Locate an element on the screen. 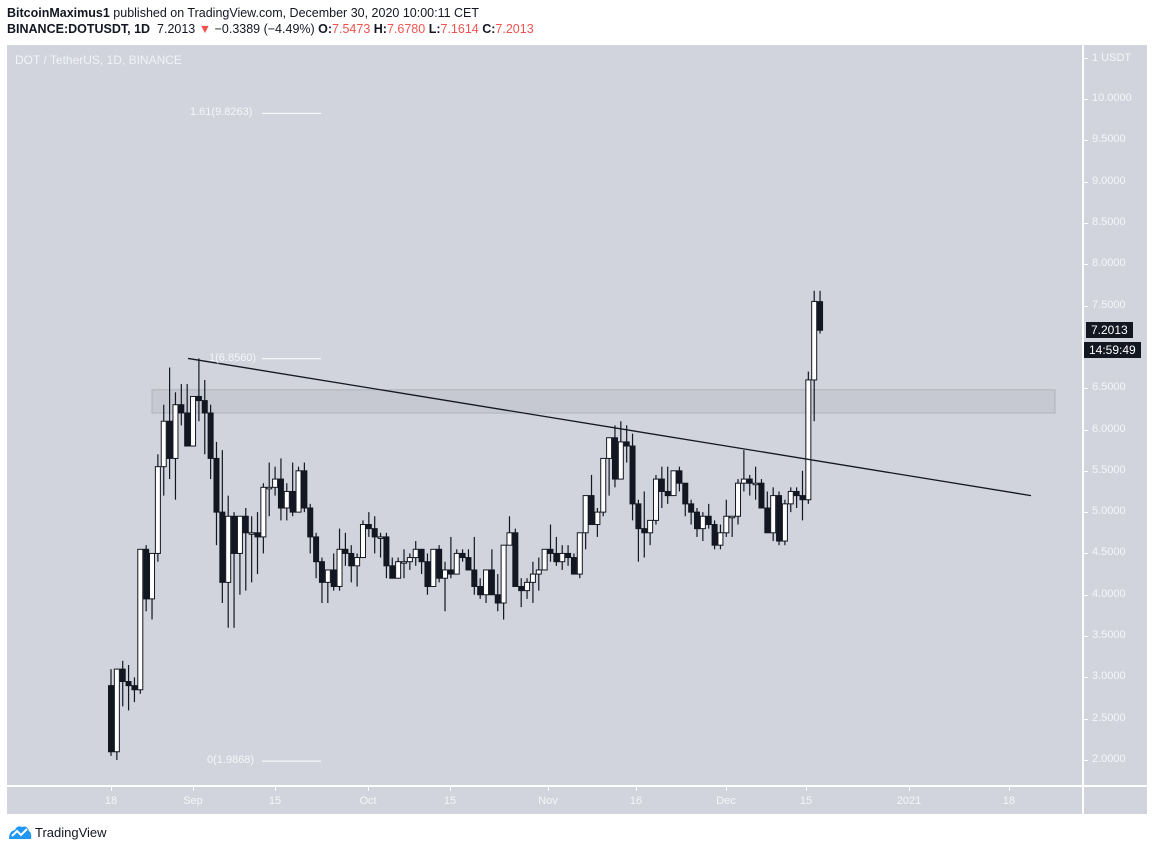  price-change: −0.3389 (−4.49%) is located at coordinates (264, 29).